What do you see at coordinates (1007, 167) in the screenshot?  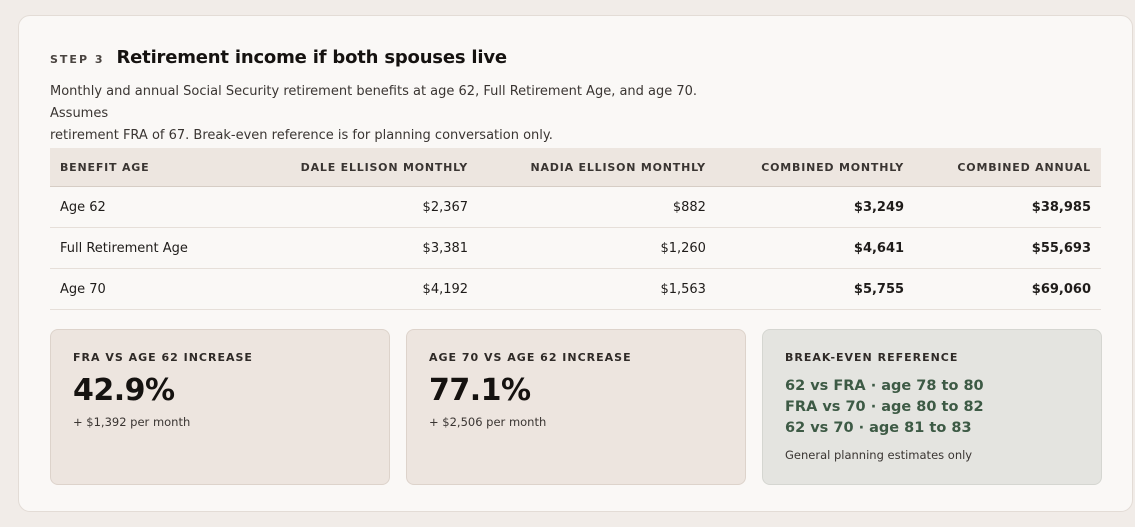 I see `column-header-combined-annual: COMBINED ANNUAL` at bounding box center [1007, 167].